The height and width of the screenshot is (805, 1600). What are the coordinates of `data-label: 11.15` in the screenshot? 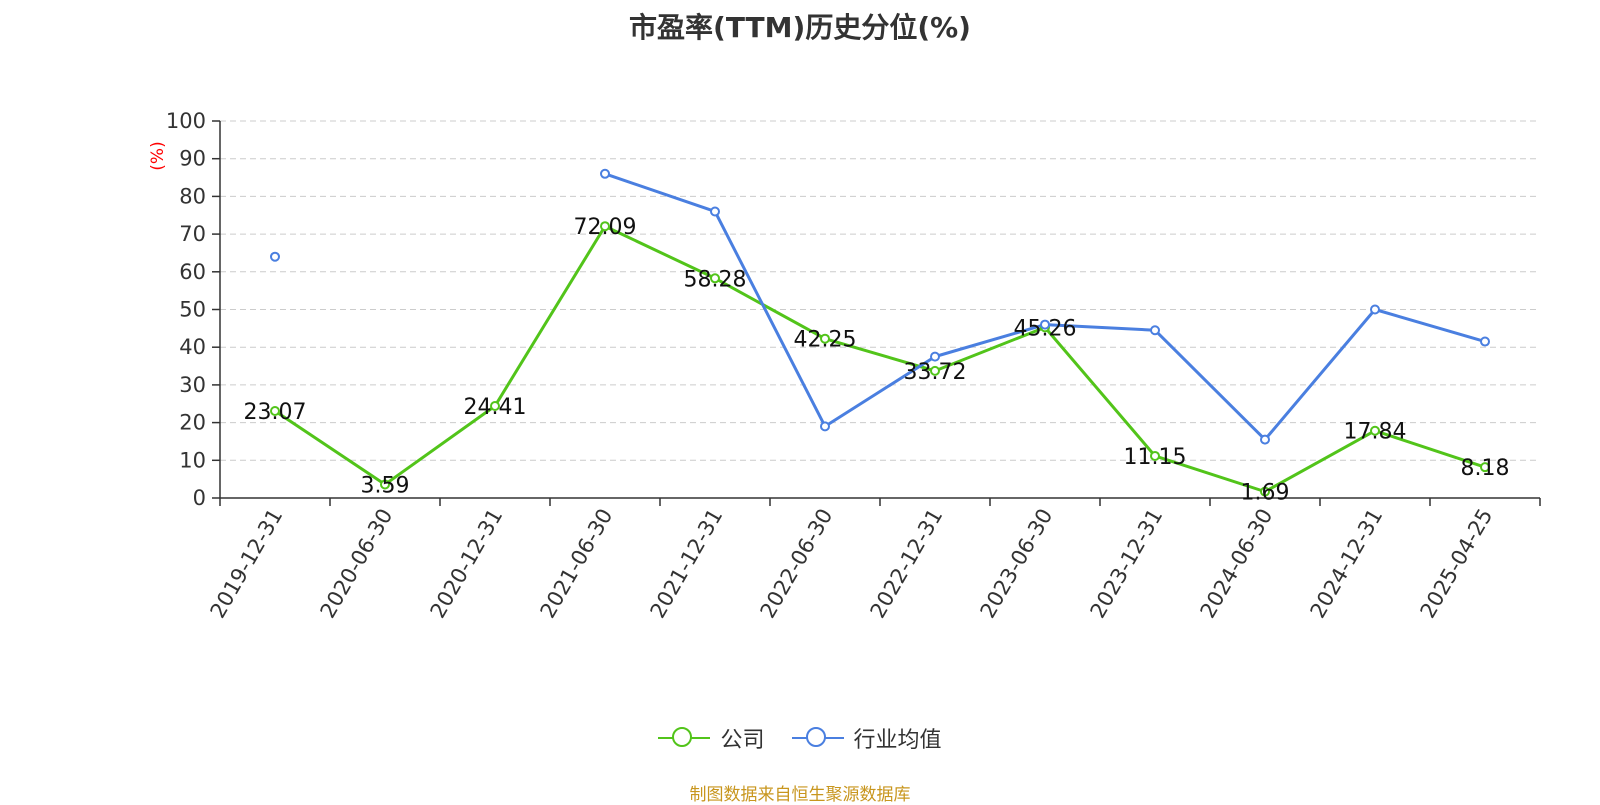 It's located at (1155, 457).